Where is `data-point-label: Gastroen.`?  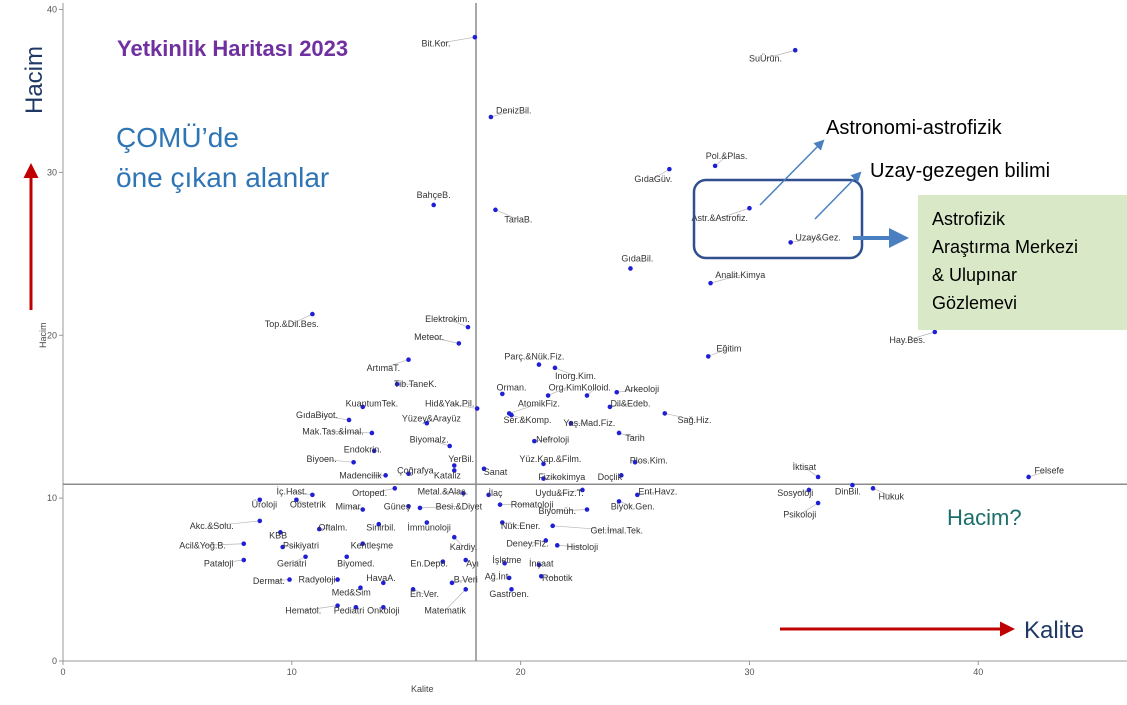
data-point-label: Gastroen. is located at coordinates (509, 594).